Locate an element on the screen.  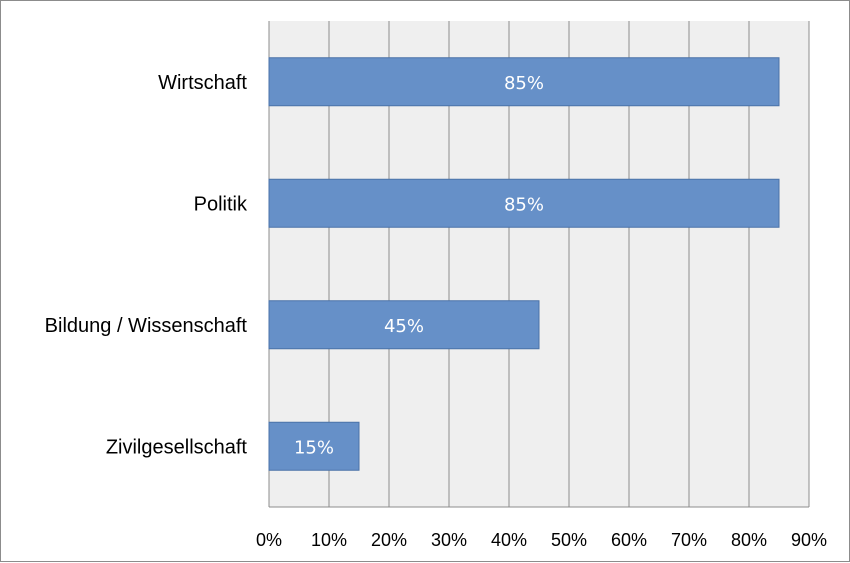
x-tick-label: 60% is located at coordinates (629, 540).